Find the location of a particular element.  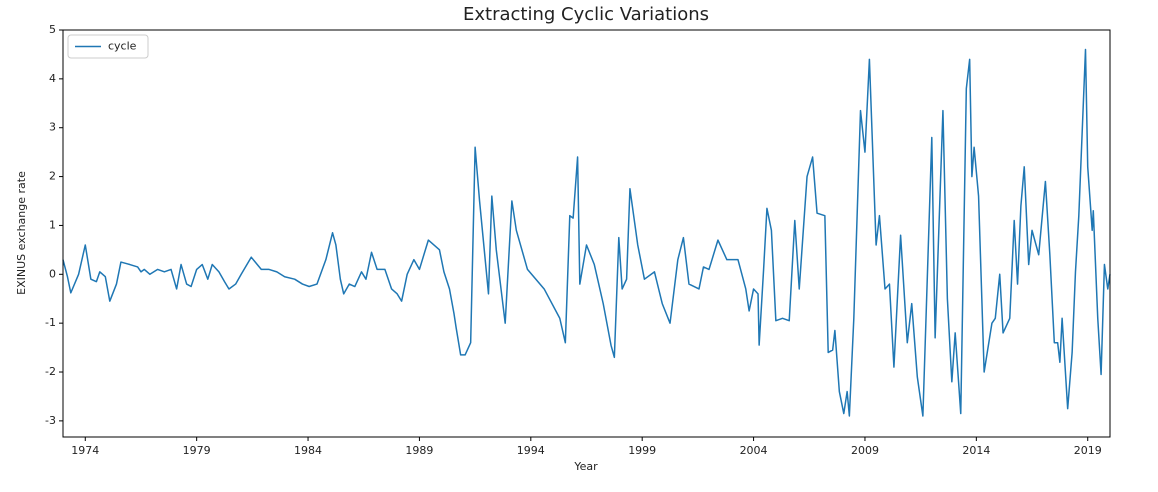

x-tick-label: 1999 is located at coordinates (642, 450).